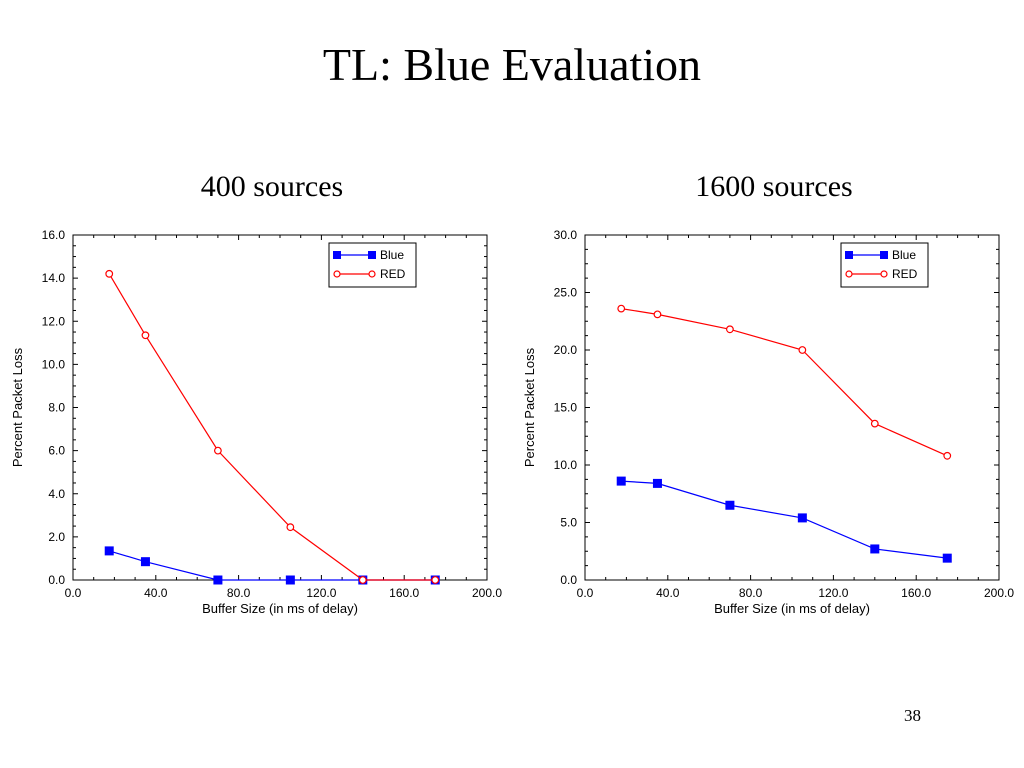  Describe the element at coordinates (566, 235) in the screenshot. I see `y-tick-label: 30.0` at that location.